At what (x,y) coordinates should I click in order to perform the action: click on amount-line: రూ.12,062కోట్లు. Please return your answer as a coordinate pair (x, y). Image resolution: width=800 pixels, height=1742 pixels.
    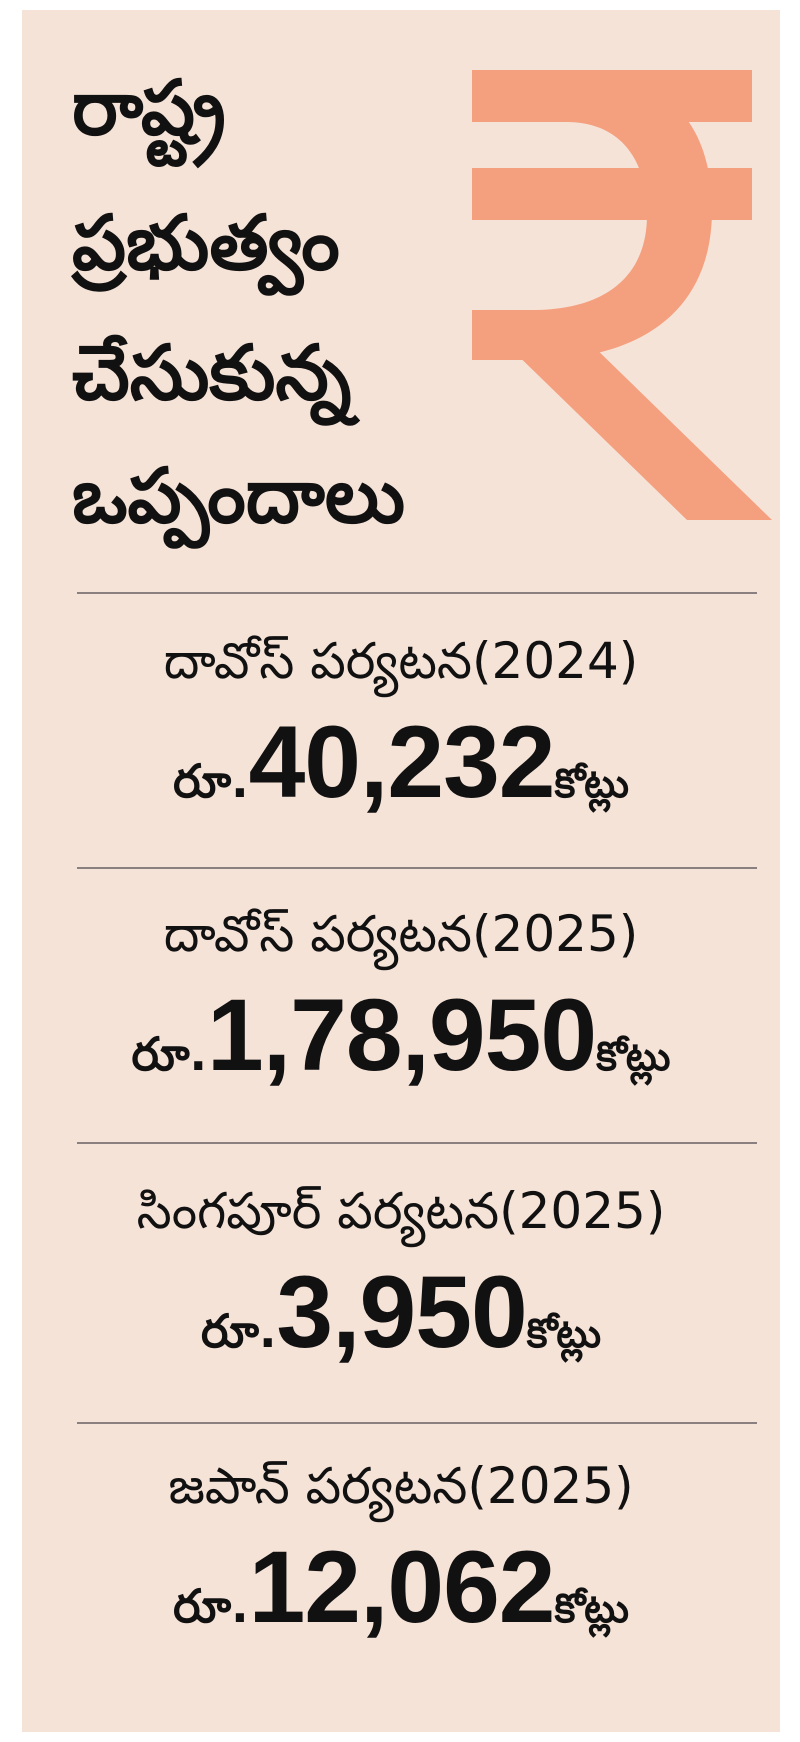
    Looking at the image, I should click on (401, 1587).